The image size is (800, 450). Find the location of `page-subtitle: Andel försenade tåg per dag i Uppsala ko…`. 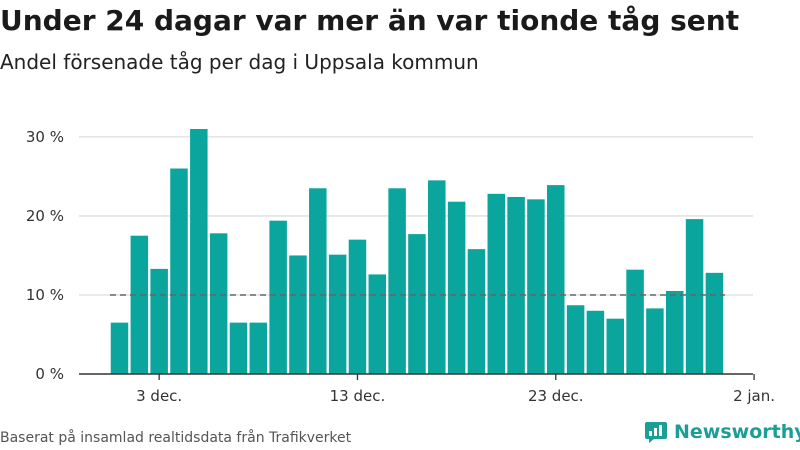

page-subtitle: Andel försenade tåg per dag i Uppsala ko… is located at coordinates (239, 62).